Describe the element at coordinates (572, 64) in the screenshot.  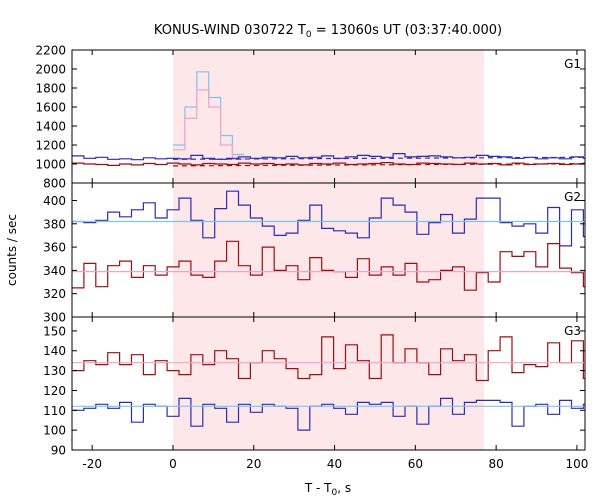
I see `panel-g1-label: G1` at that location.